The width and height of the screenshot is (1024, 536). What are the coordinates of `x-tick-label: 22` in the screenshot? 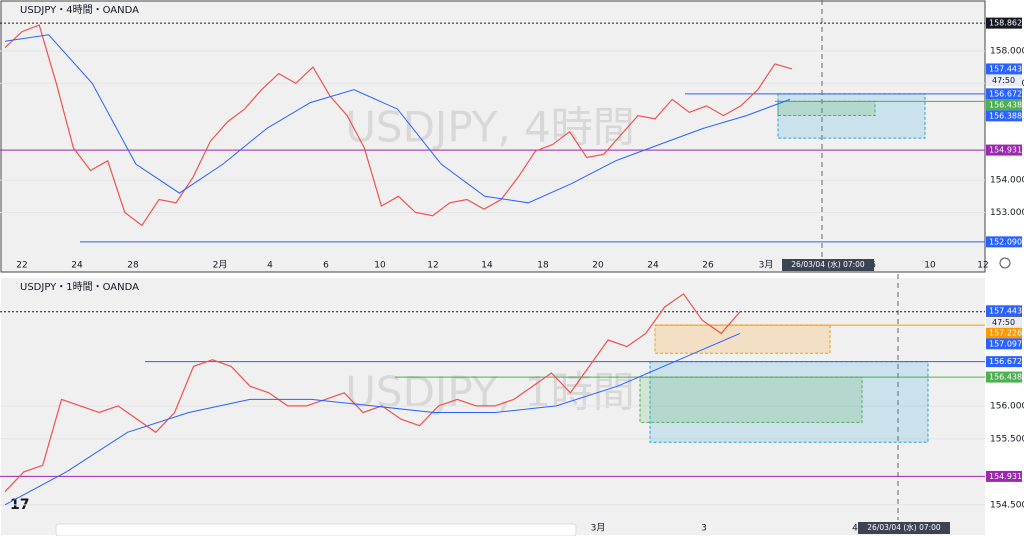 It's located at (21, 266).